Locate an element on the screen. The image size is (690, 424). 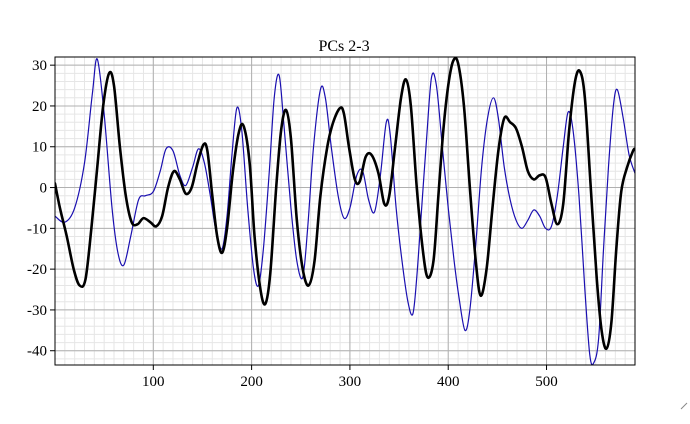
y-tick-label: 30 is located at coordinates (39, 66).